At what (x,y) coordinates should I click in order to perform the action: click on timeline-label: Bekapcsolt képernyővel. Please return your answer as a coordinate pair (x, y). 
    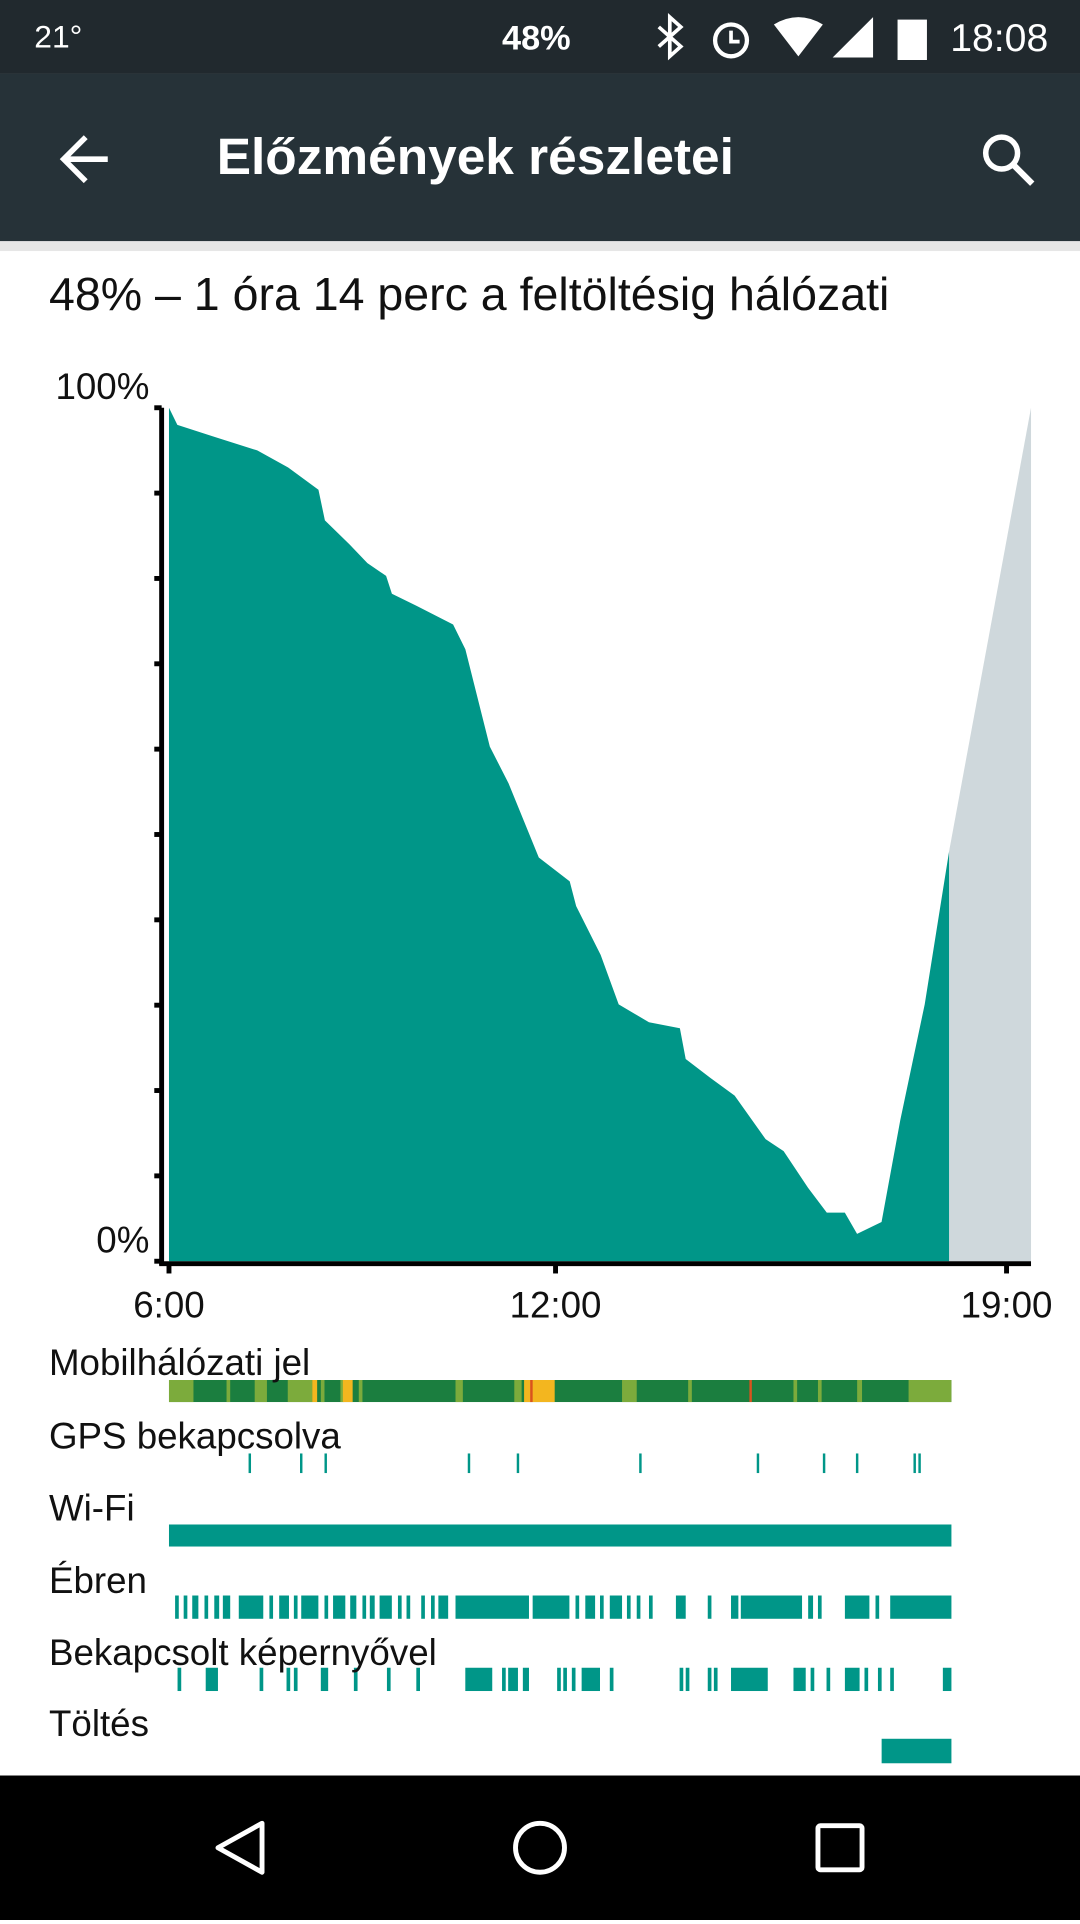
    Looking at the image, I should click on (243, 1652).